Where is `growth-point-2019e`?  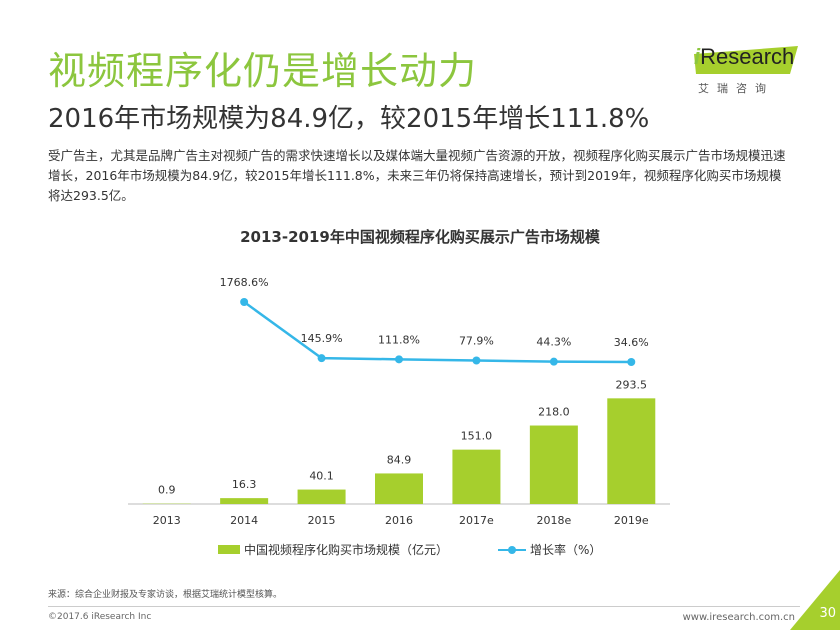 growth-point-2019e is located at coordinates (631, 362).